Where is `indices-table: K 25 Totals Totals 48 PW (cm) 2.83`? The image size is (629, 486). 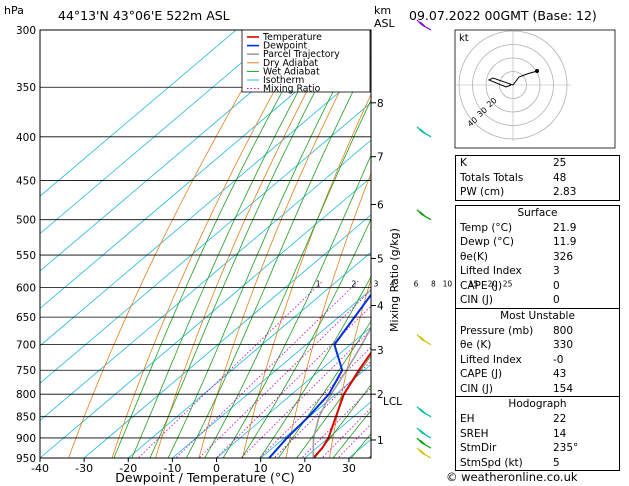 indices-table: K 25 Totals Totals 48 PW (cm) 2.83 is located at coordinates (537, 178).